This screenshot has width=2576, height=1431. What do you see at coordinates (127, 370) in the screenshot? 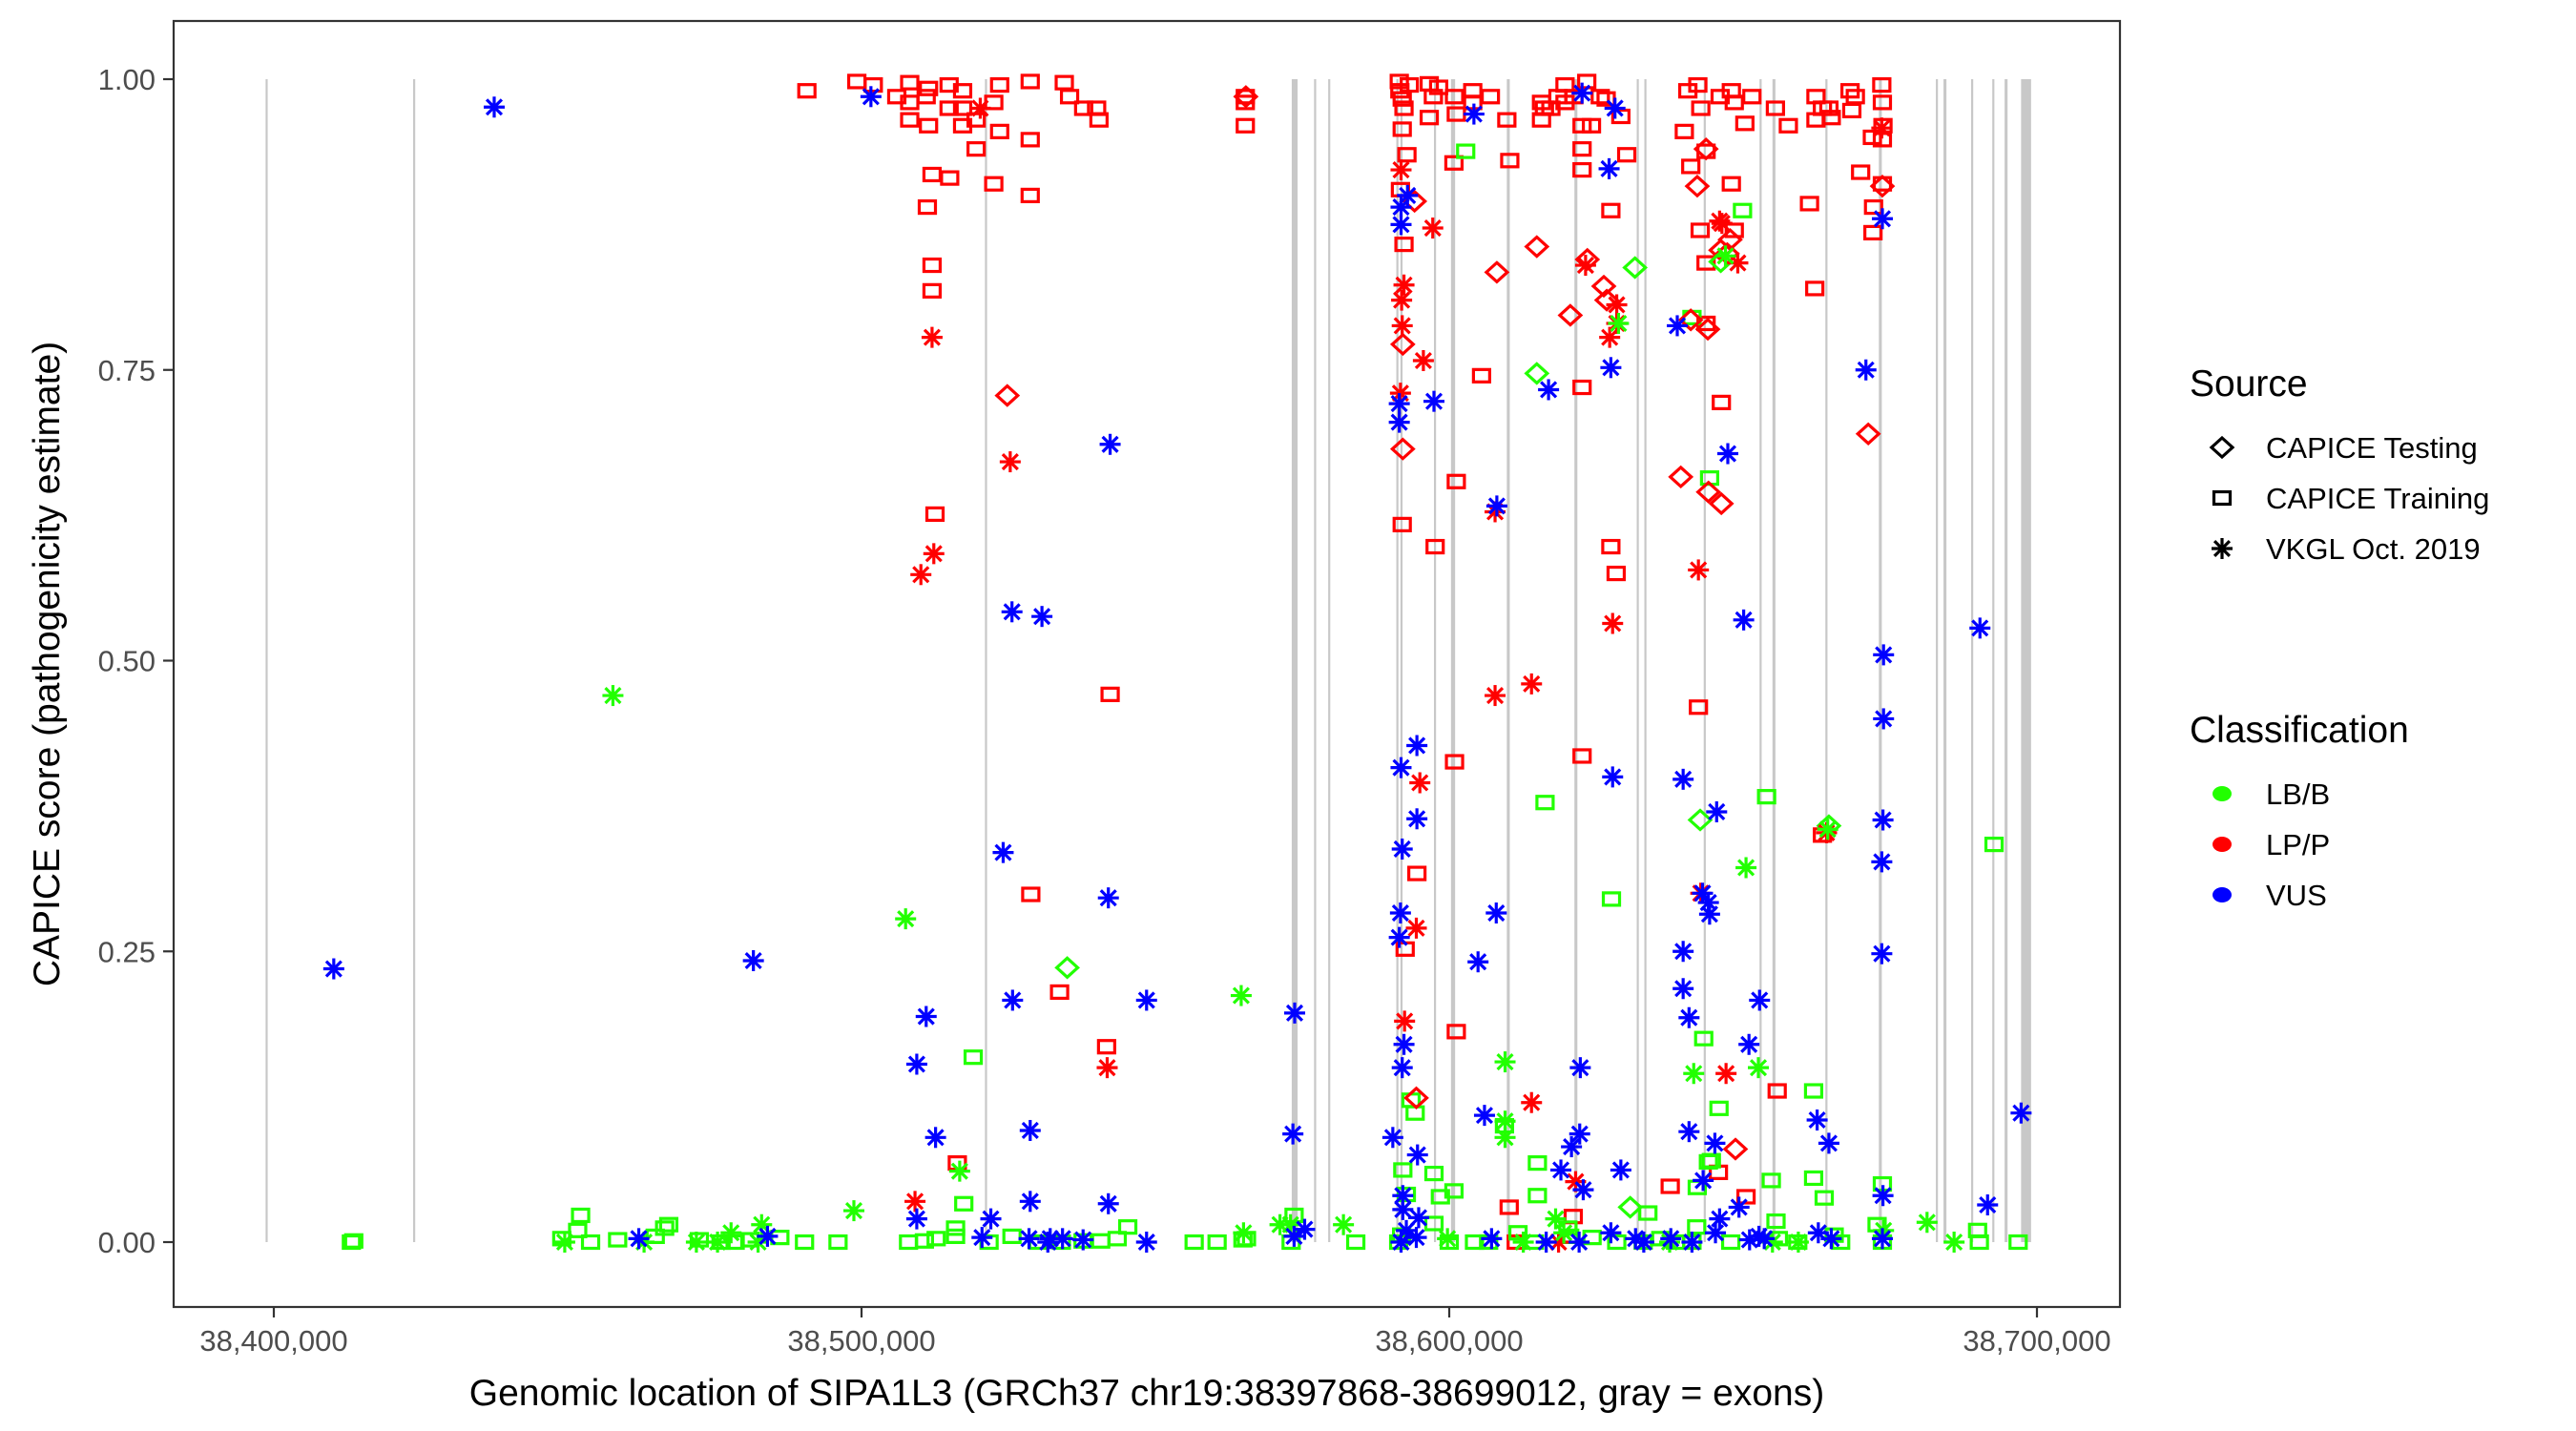
I see `y-tick-label: 0.75` at bounding box center [127, 370].